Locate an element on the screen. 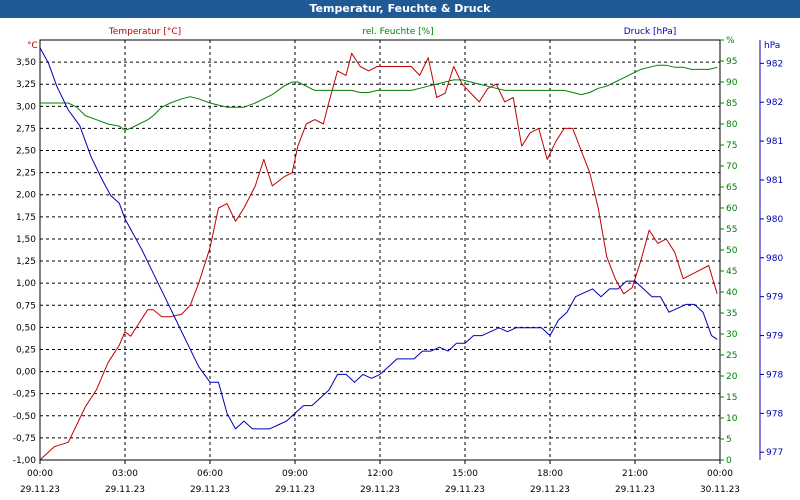 The height and width of the screenshot is (500, 800). temperature-tick-label: 0,00 is located at coordinates (26, 373).